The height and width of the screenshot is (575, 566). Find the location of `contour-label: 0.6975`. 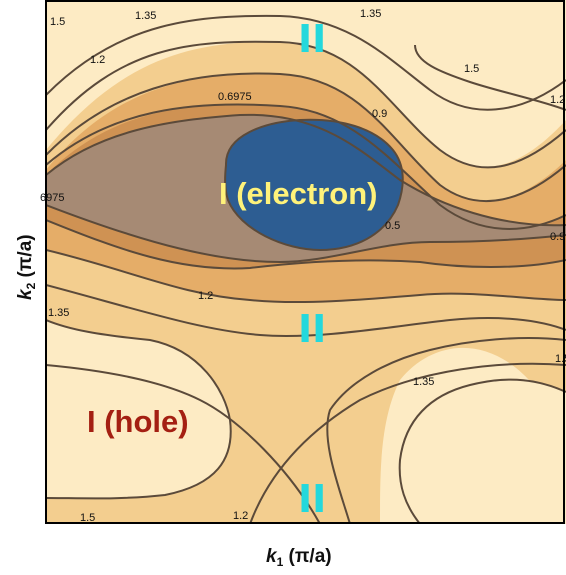

contour-label: 0.6975 is located at coordinates (235, 97).